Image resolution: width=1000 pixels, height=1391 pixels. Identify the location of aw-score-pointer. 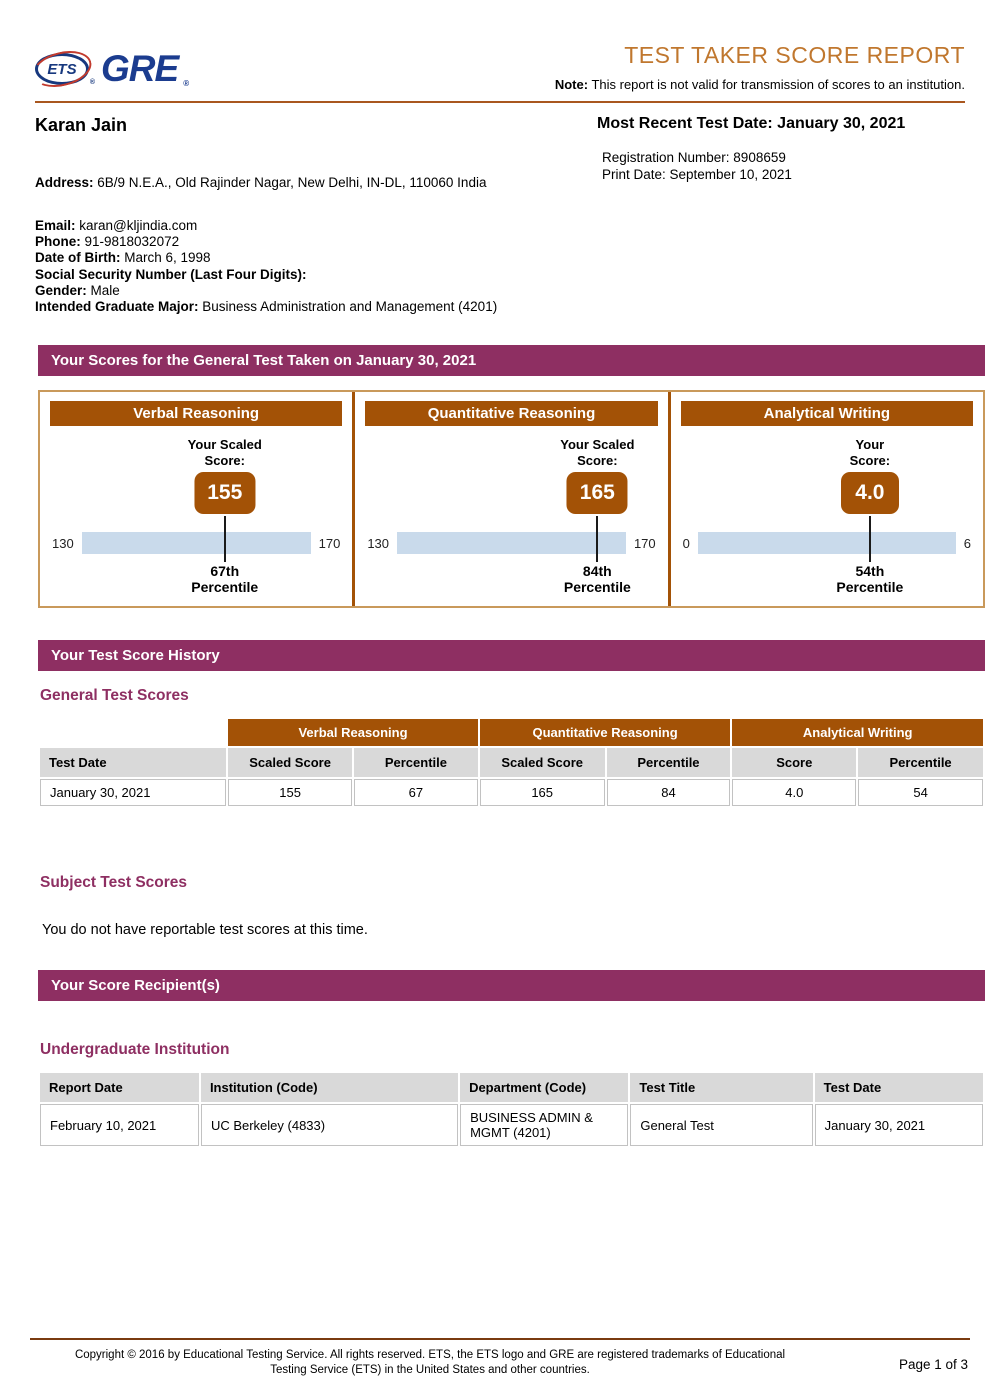
(869, 539).